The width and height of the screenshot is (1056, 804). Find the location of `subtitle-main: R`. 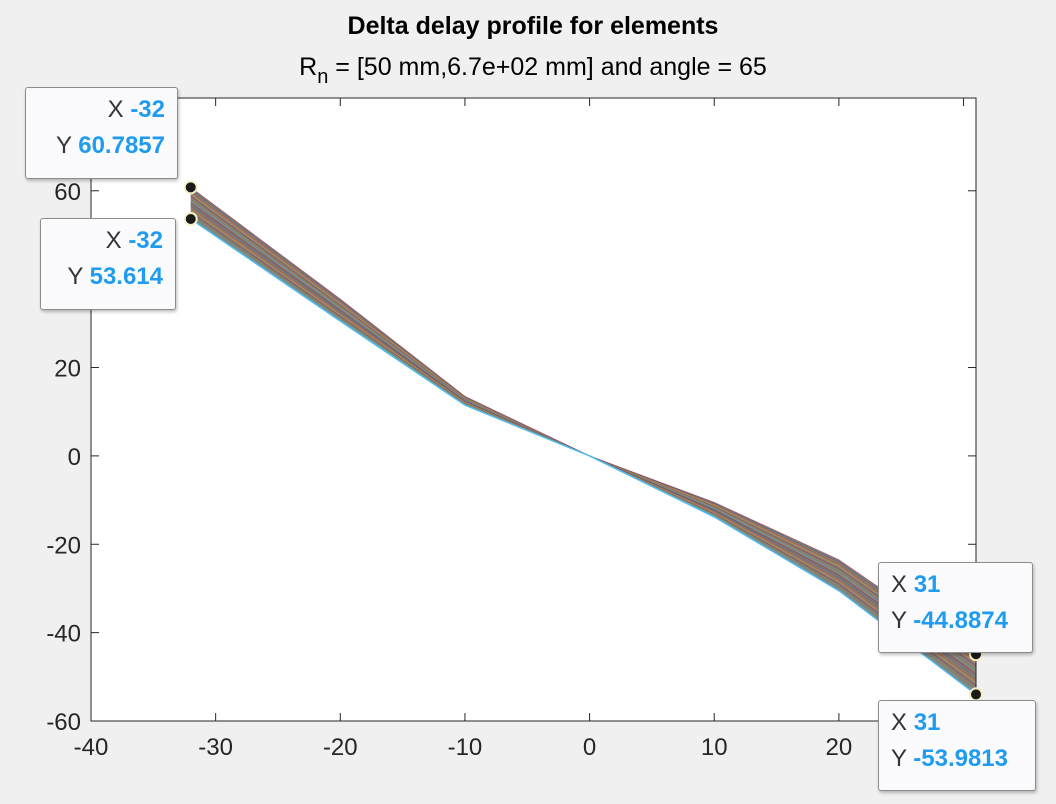

subtitle-main: R is located at coordinates (308, 67).